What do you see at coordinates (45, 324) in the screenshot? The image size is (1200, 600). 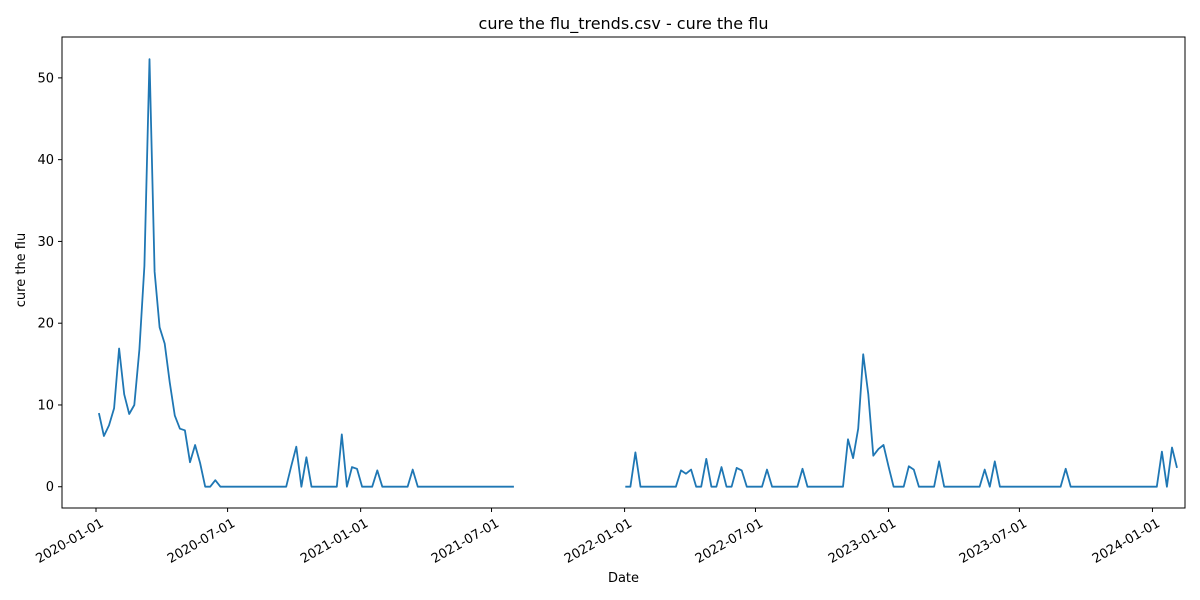 I see `y-tick-label: 20` at bounding box center [45, 324].